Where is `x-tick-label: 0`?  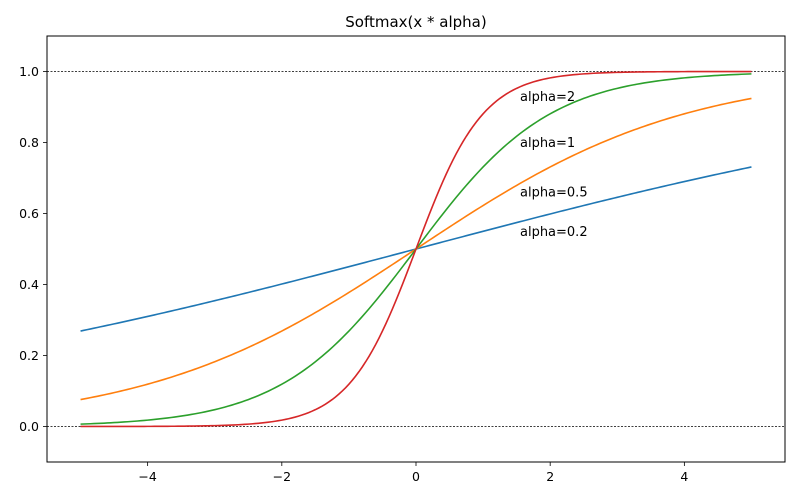
x-tick-label: 0 is located at coordinates (416, 476).